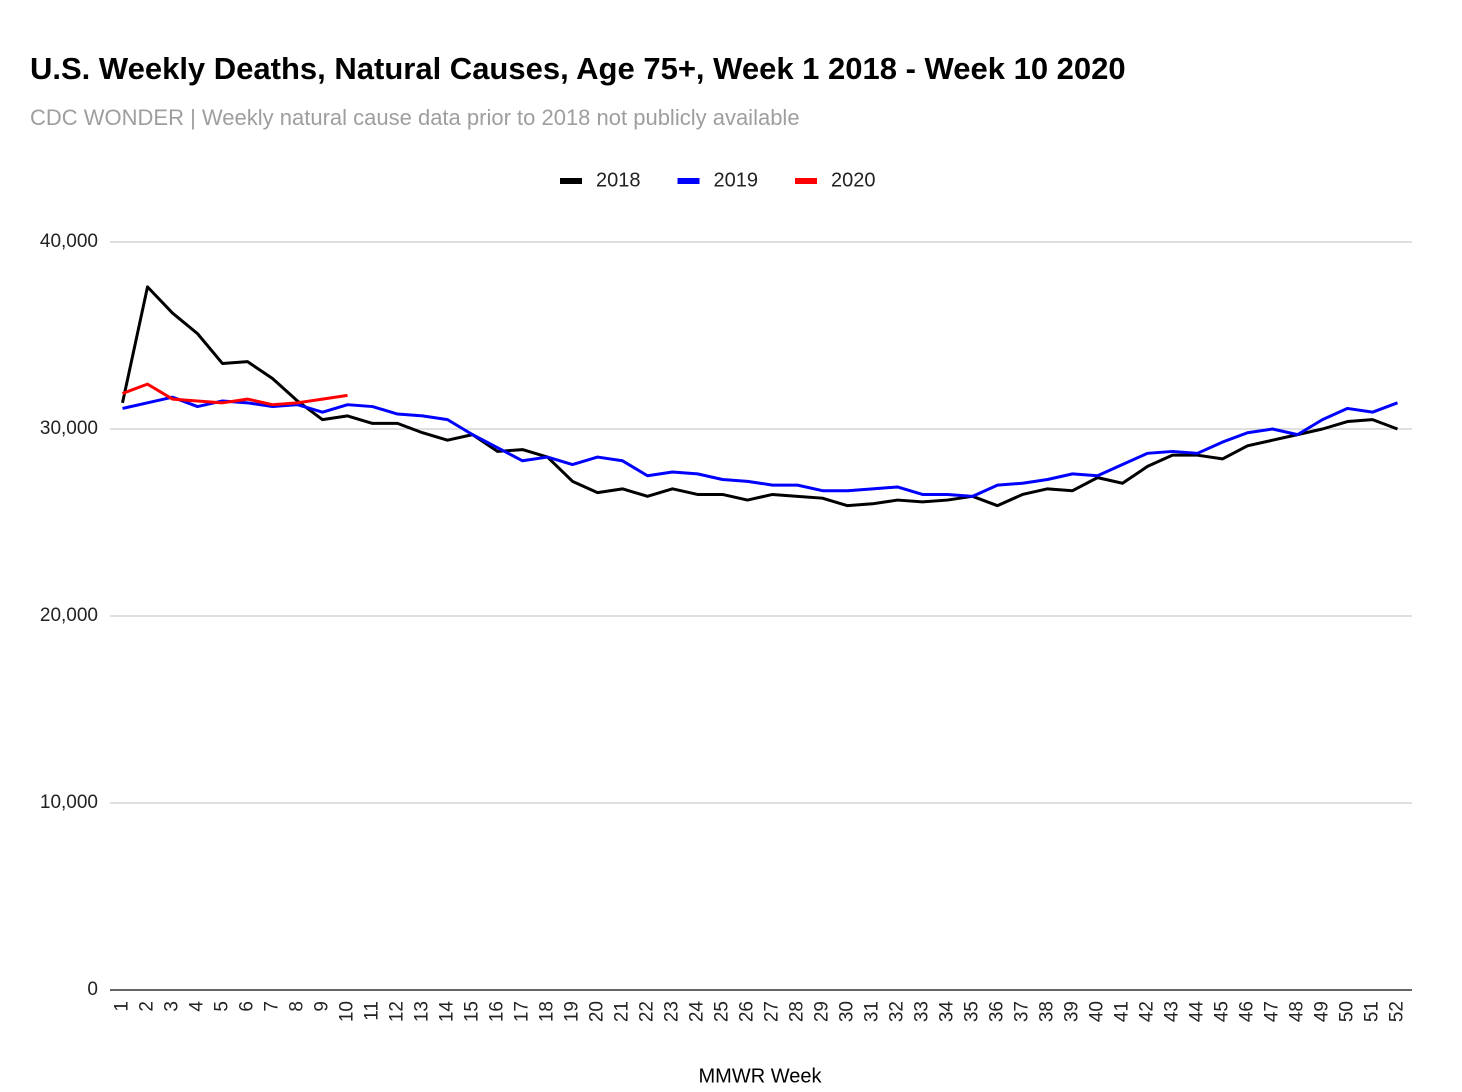 The width and height of the screenshot is (1462, 1092). What do you see at coordinates (897, 1011) in the screenshot?
I see `x-tick-label: 32` at bounding box center [897, 1011].